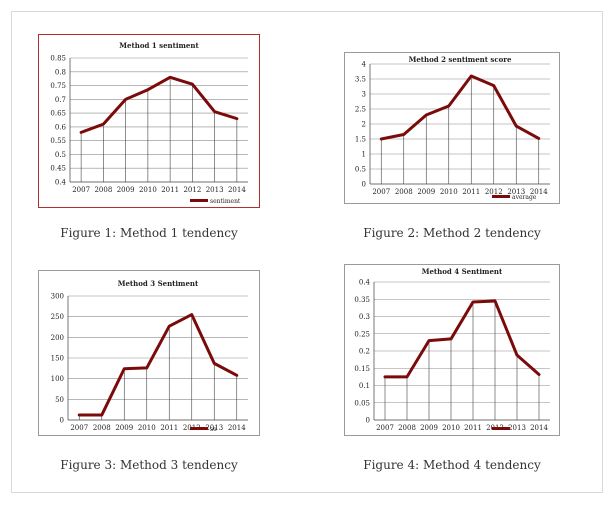 This screenshot has width=616, height=508. I want to click on y-tick-label: 3, so click(364, 95).